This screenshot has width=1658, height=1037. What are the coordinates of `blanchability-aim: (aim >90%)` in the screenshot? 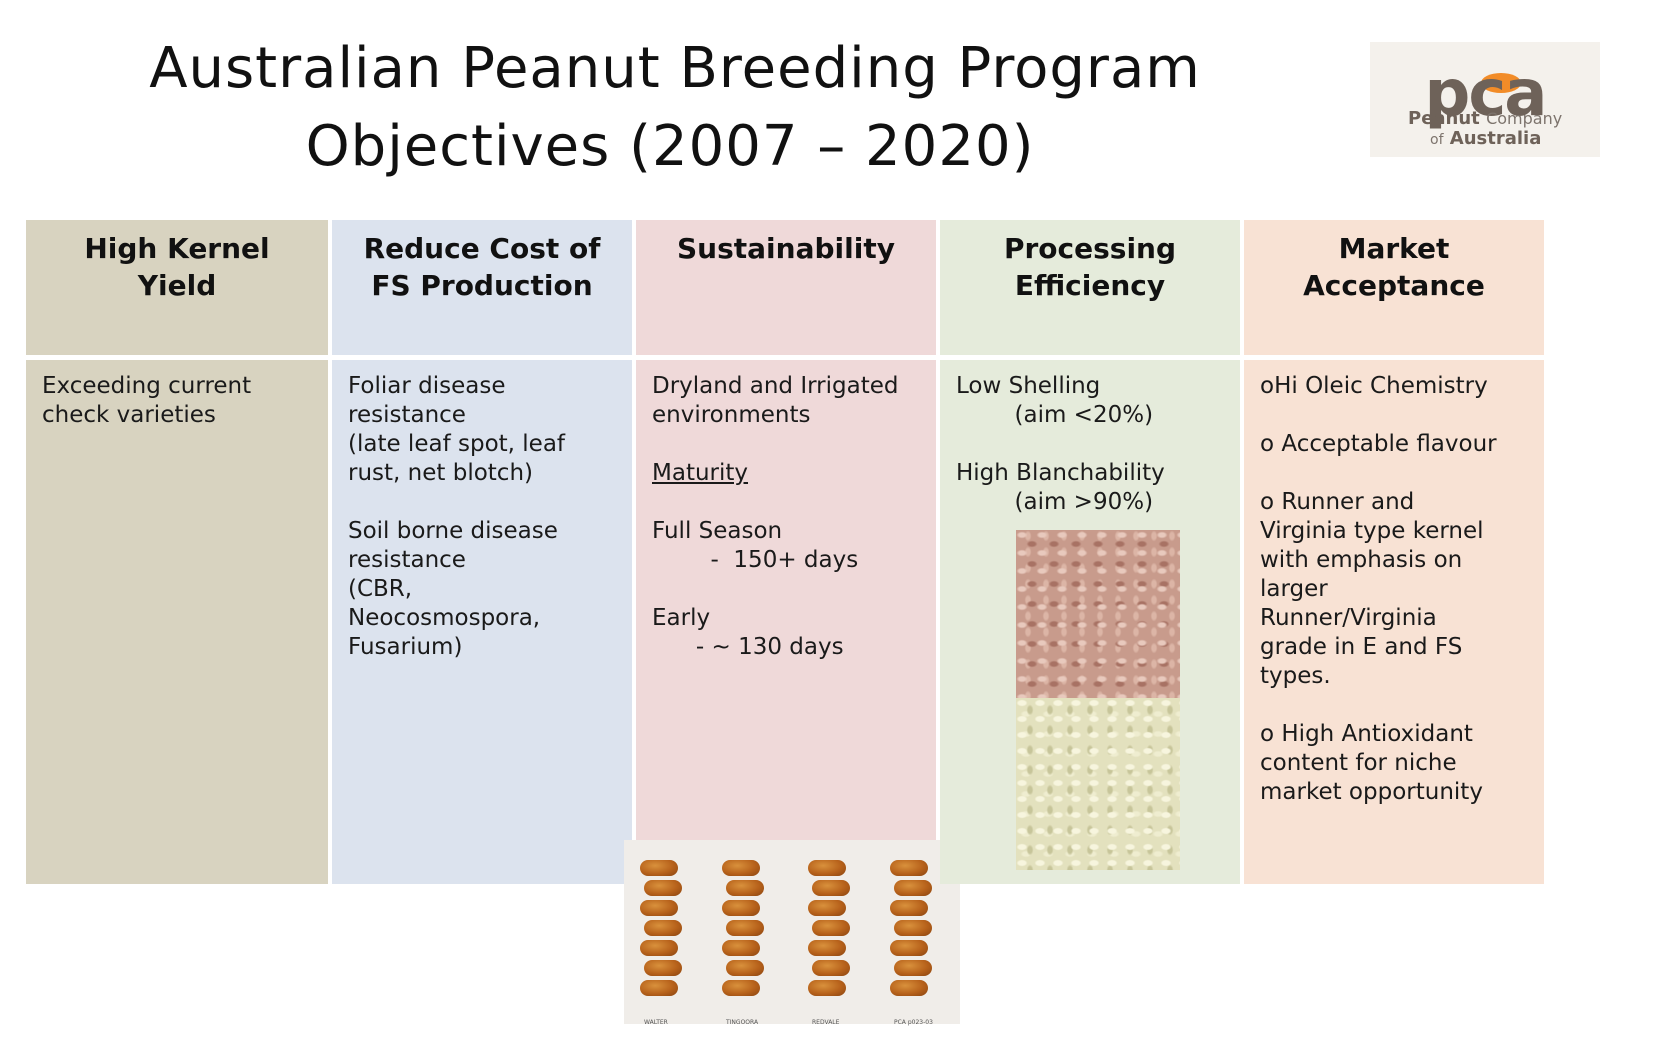 It's located at (1055, 502).